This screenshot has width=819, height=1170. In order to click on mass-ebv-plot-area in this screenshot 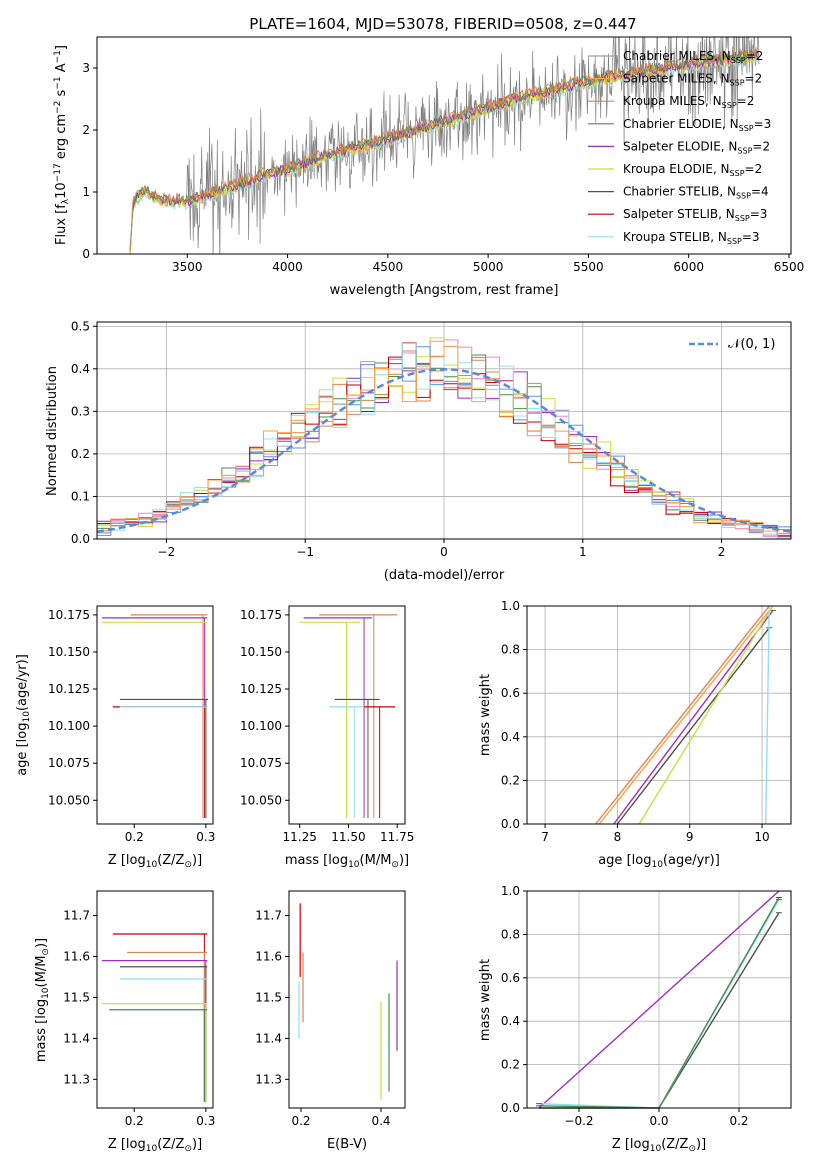, I will do `click(348, 1001)`.